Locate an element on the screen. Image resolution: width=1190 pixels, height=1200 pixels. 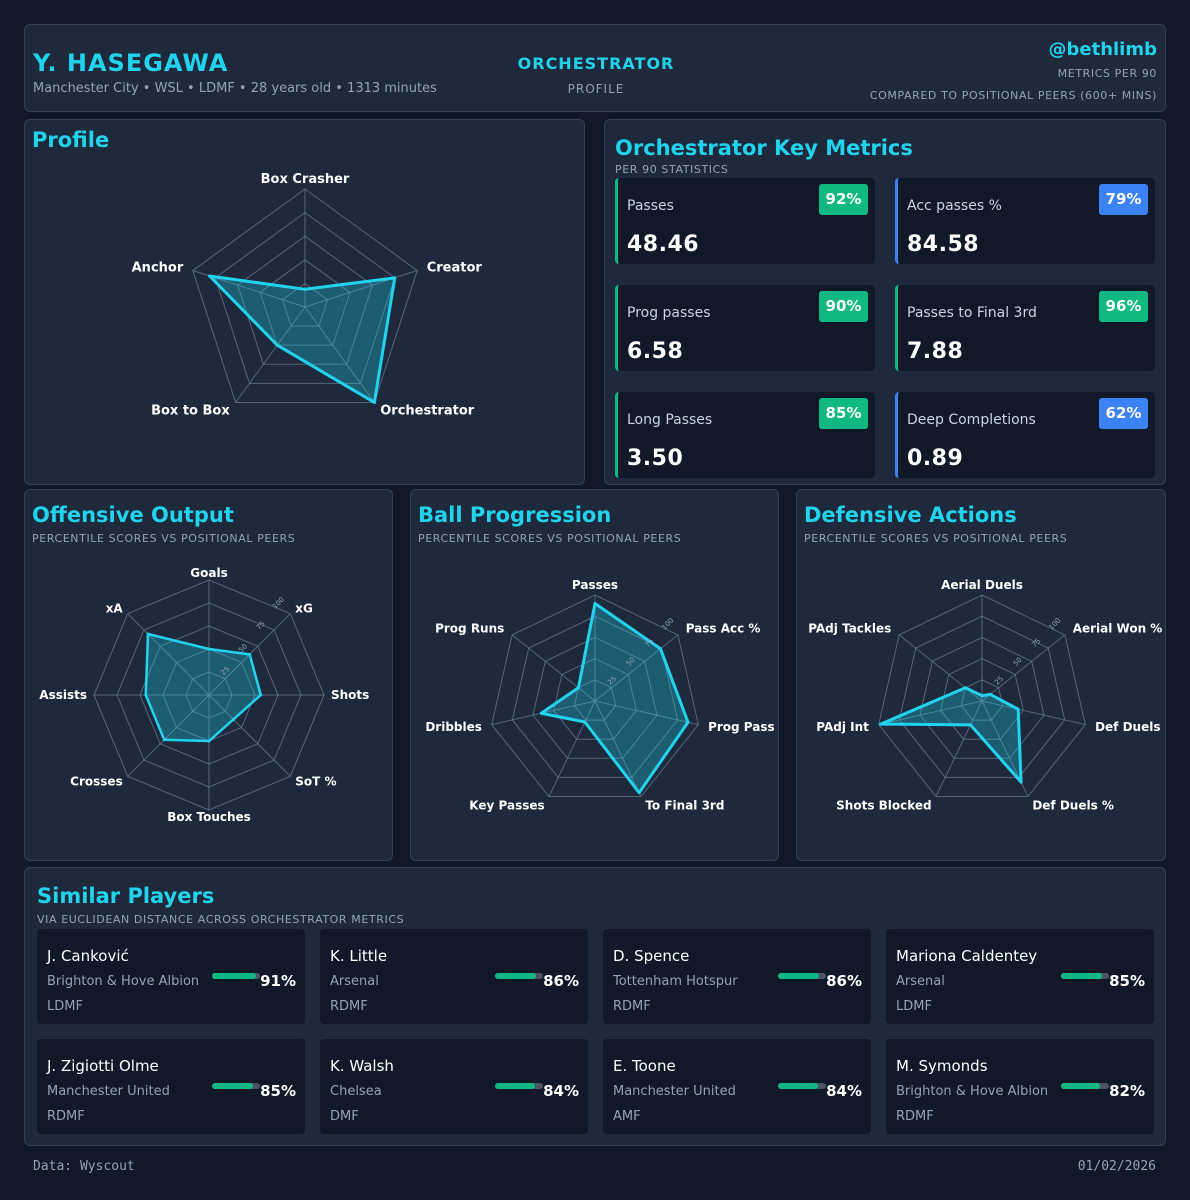
similar-player-card: Mariona Caldentey Arsenal LDMF 85% is located at coordinates (1020, 976).